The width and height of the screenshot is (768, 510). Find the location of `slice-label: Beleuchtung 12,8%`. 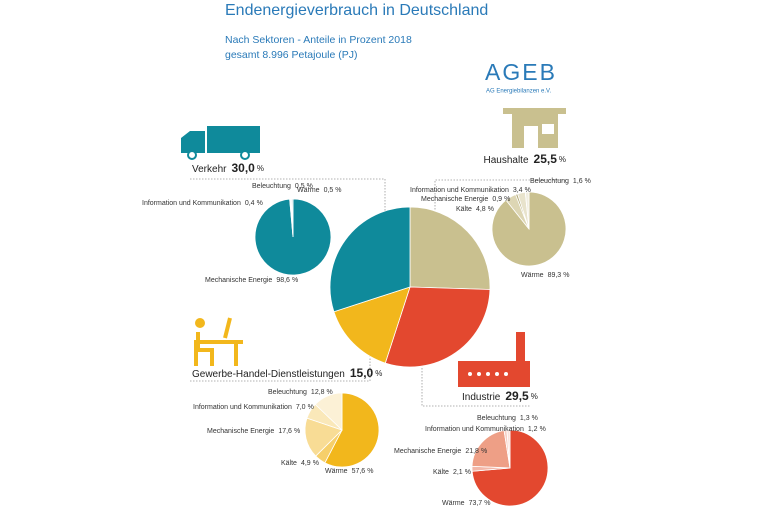

slice-label: Beleuchtung 12,8% is located at coordinates (300, 392).